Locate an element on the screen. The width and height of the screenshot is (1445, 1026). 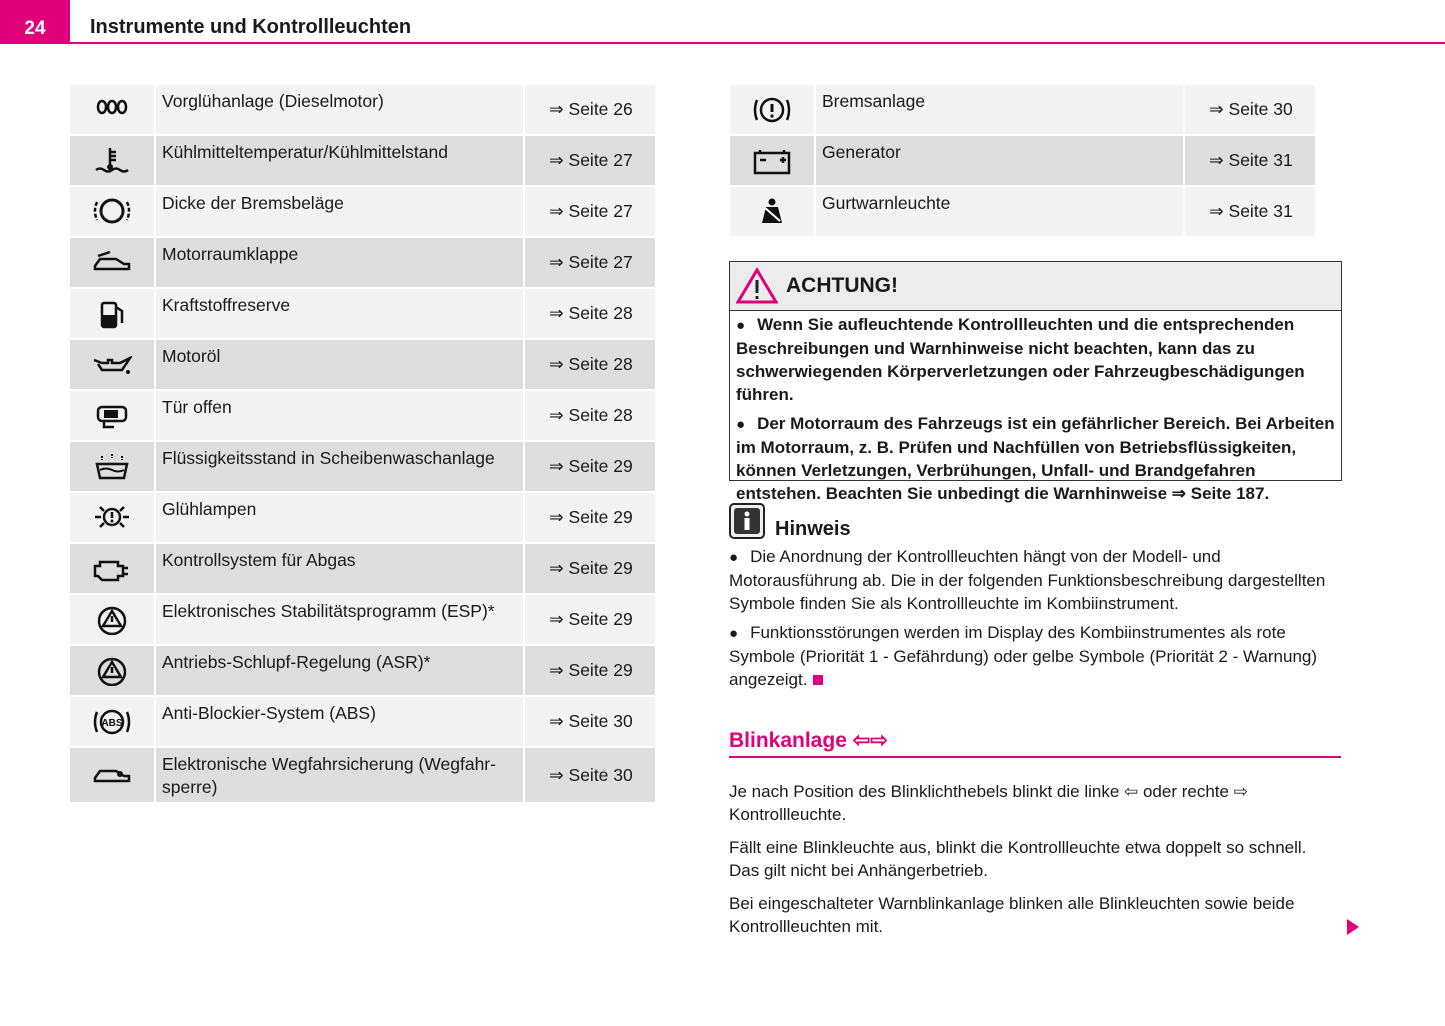
table-row: Bremsanlage ⇒ Seite 30 is located at coordinates (1022, 109).